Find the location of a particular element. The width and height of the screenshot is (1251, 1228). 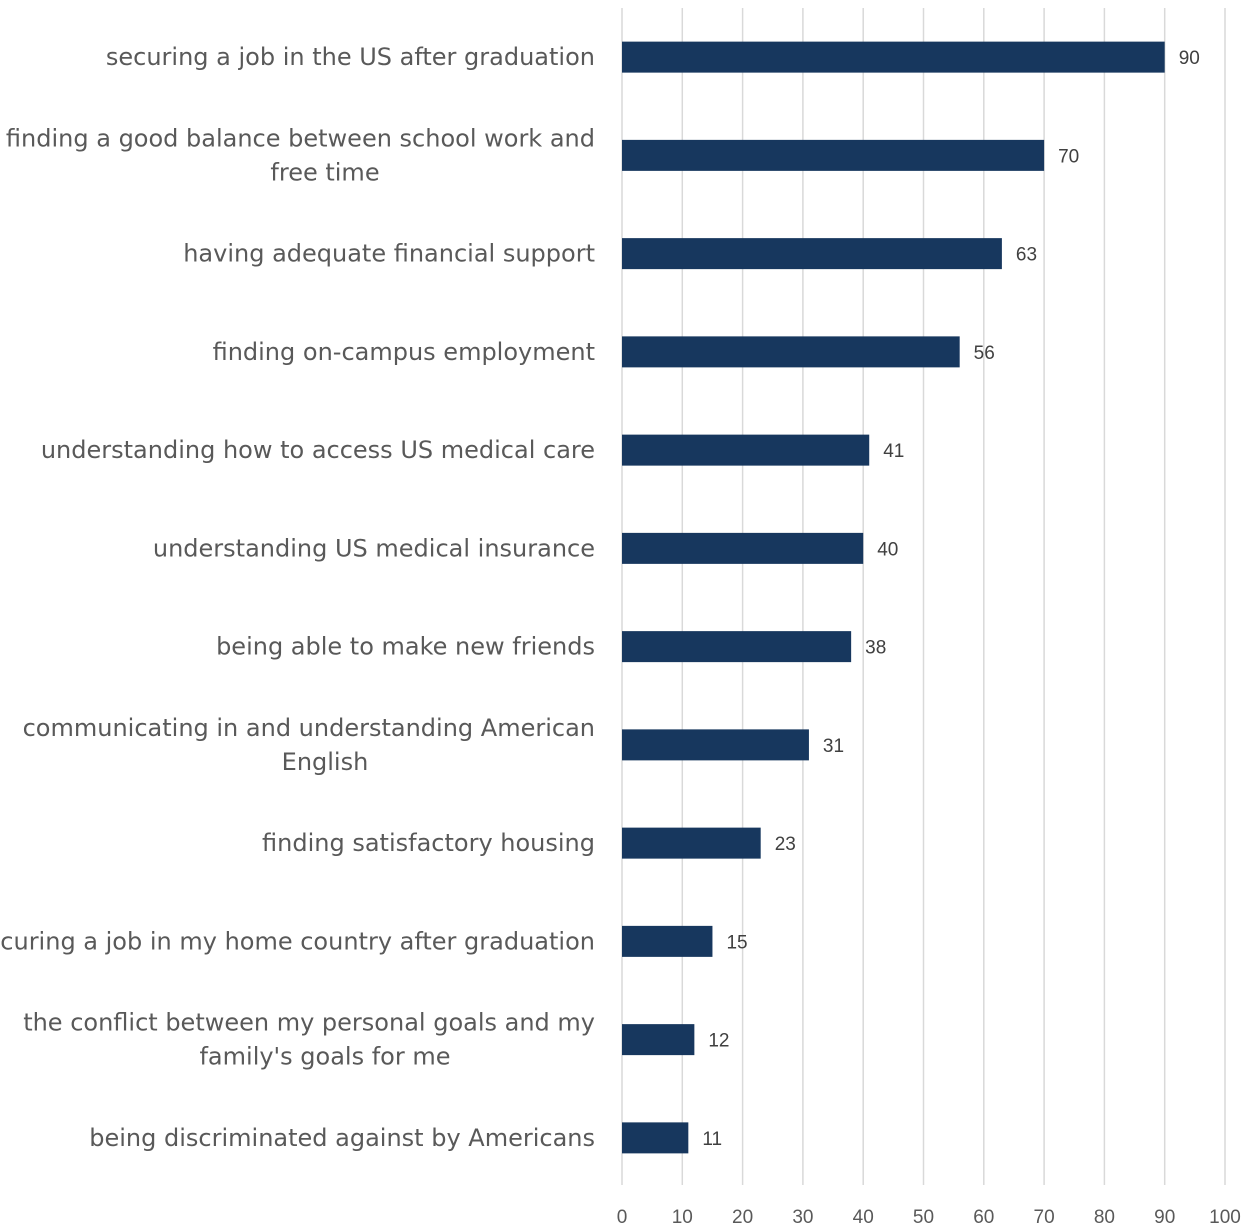

category-label-12: being discriminated against by Americans is located at coordinates (342, 1138).